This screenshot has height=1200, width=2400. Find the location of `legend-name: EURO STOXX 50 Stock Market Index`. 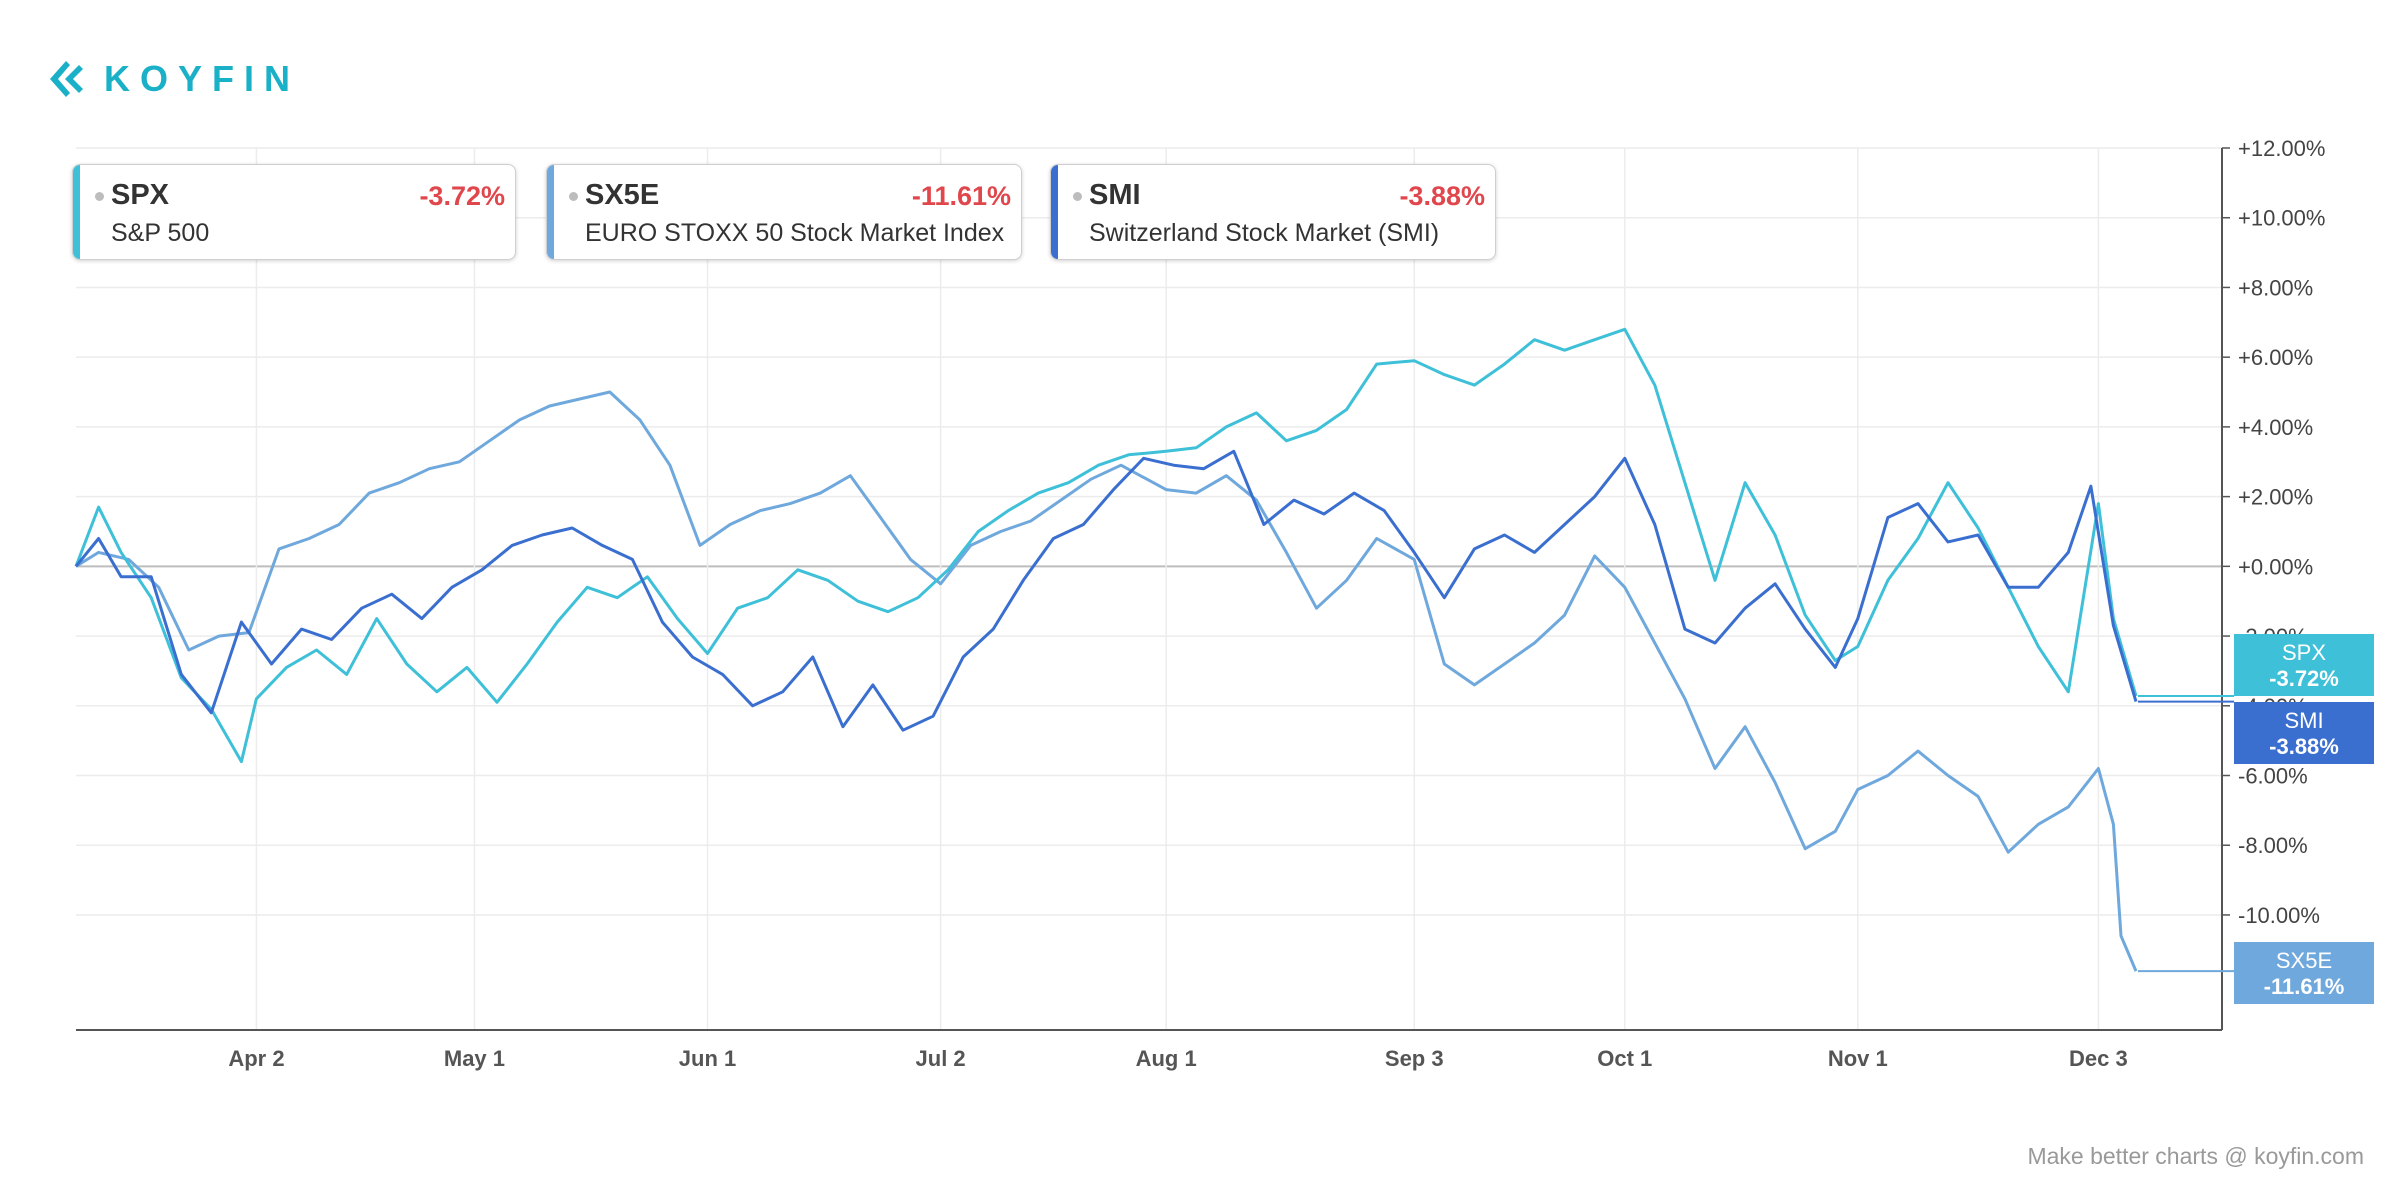

legend-name: EURO STOXX 50 Stock Market Index is located at coordinates (795, 233).